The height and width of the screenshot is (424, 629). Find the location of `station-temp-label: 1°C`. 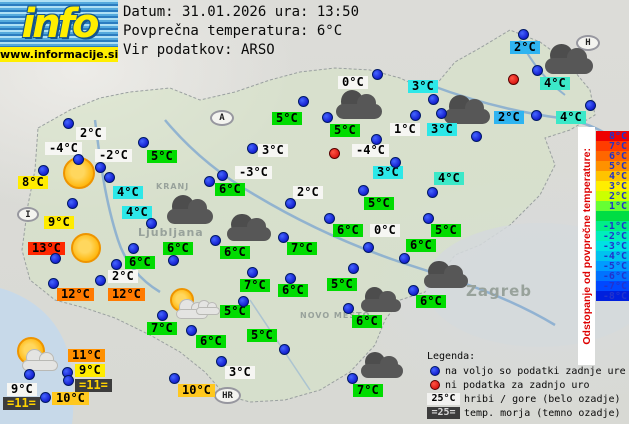

station-temp-label: 1°C is located at coordinates (405, 129).